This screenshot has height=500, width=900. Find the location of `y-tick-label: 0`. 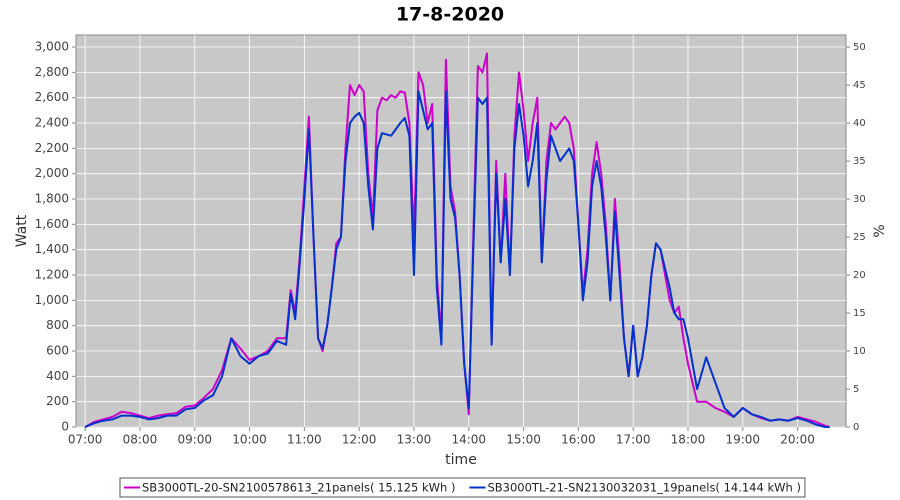

y-tick-label: 0 is located at coordinates (65, 427).